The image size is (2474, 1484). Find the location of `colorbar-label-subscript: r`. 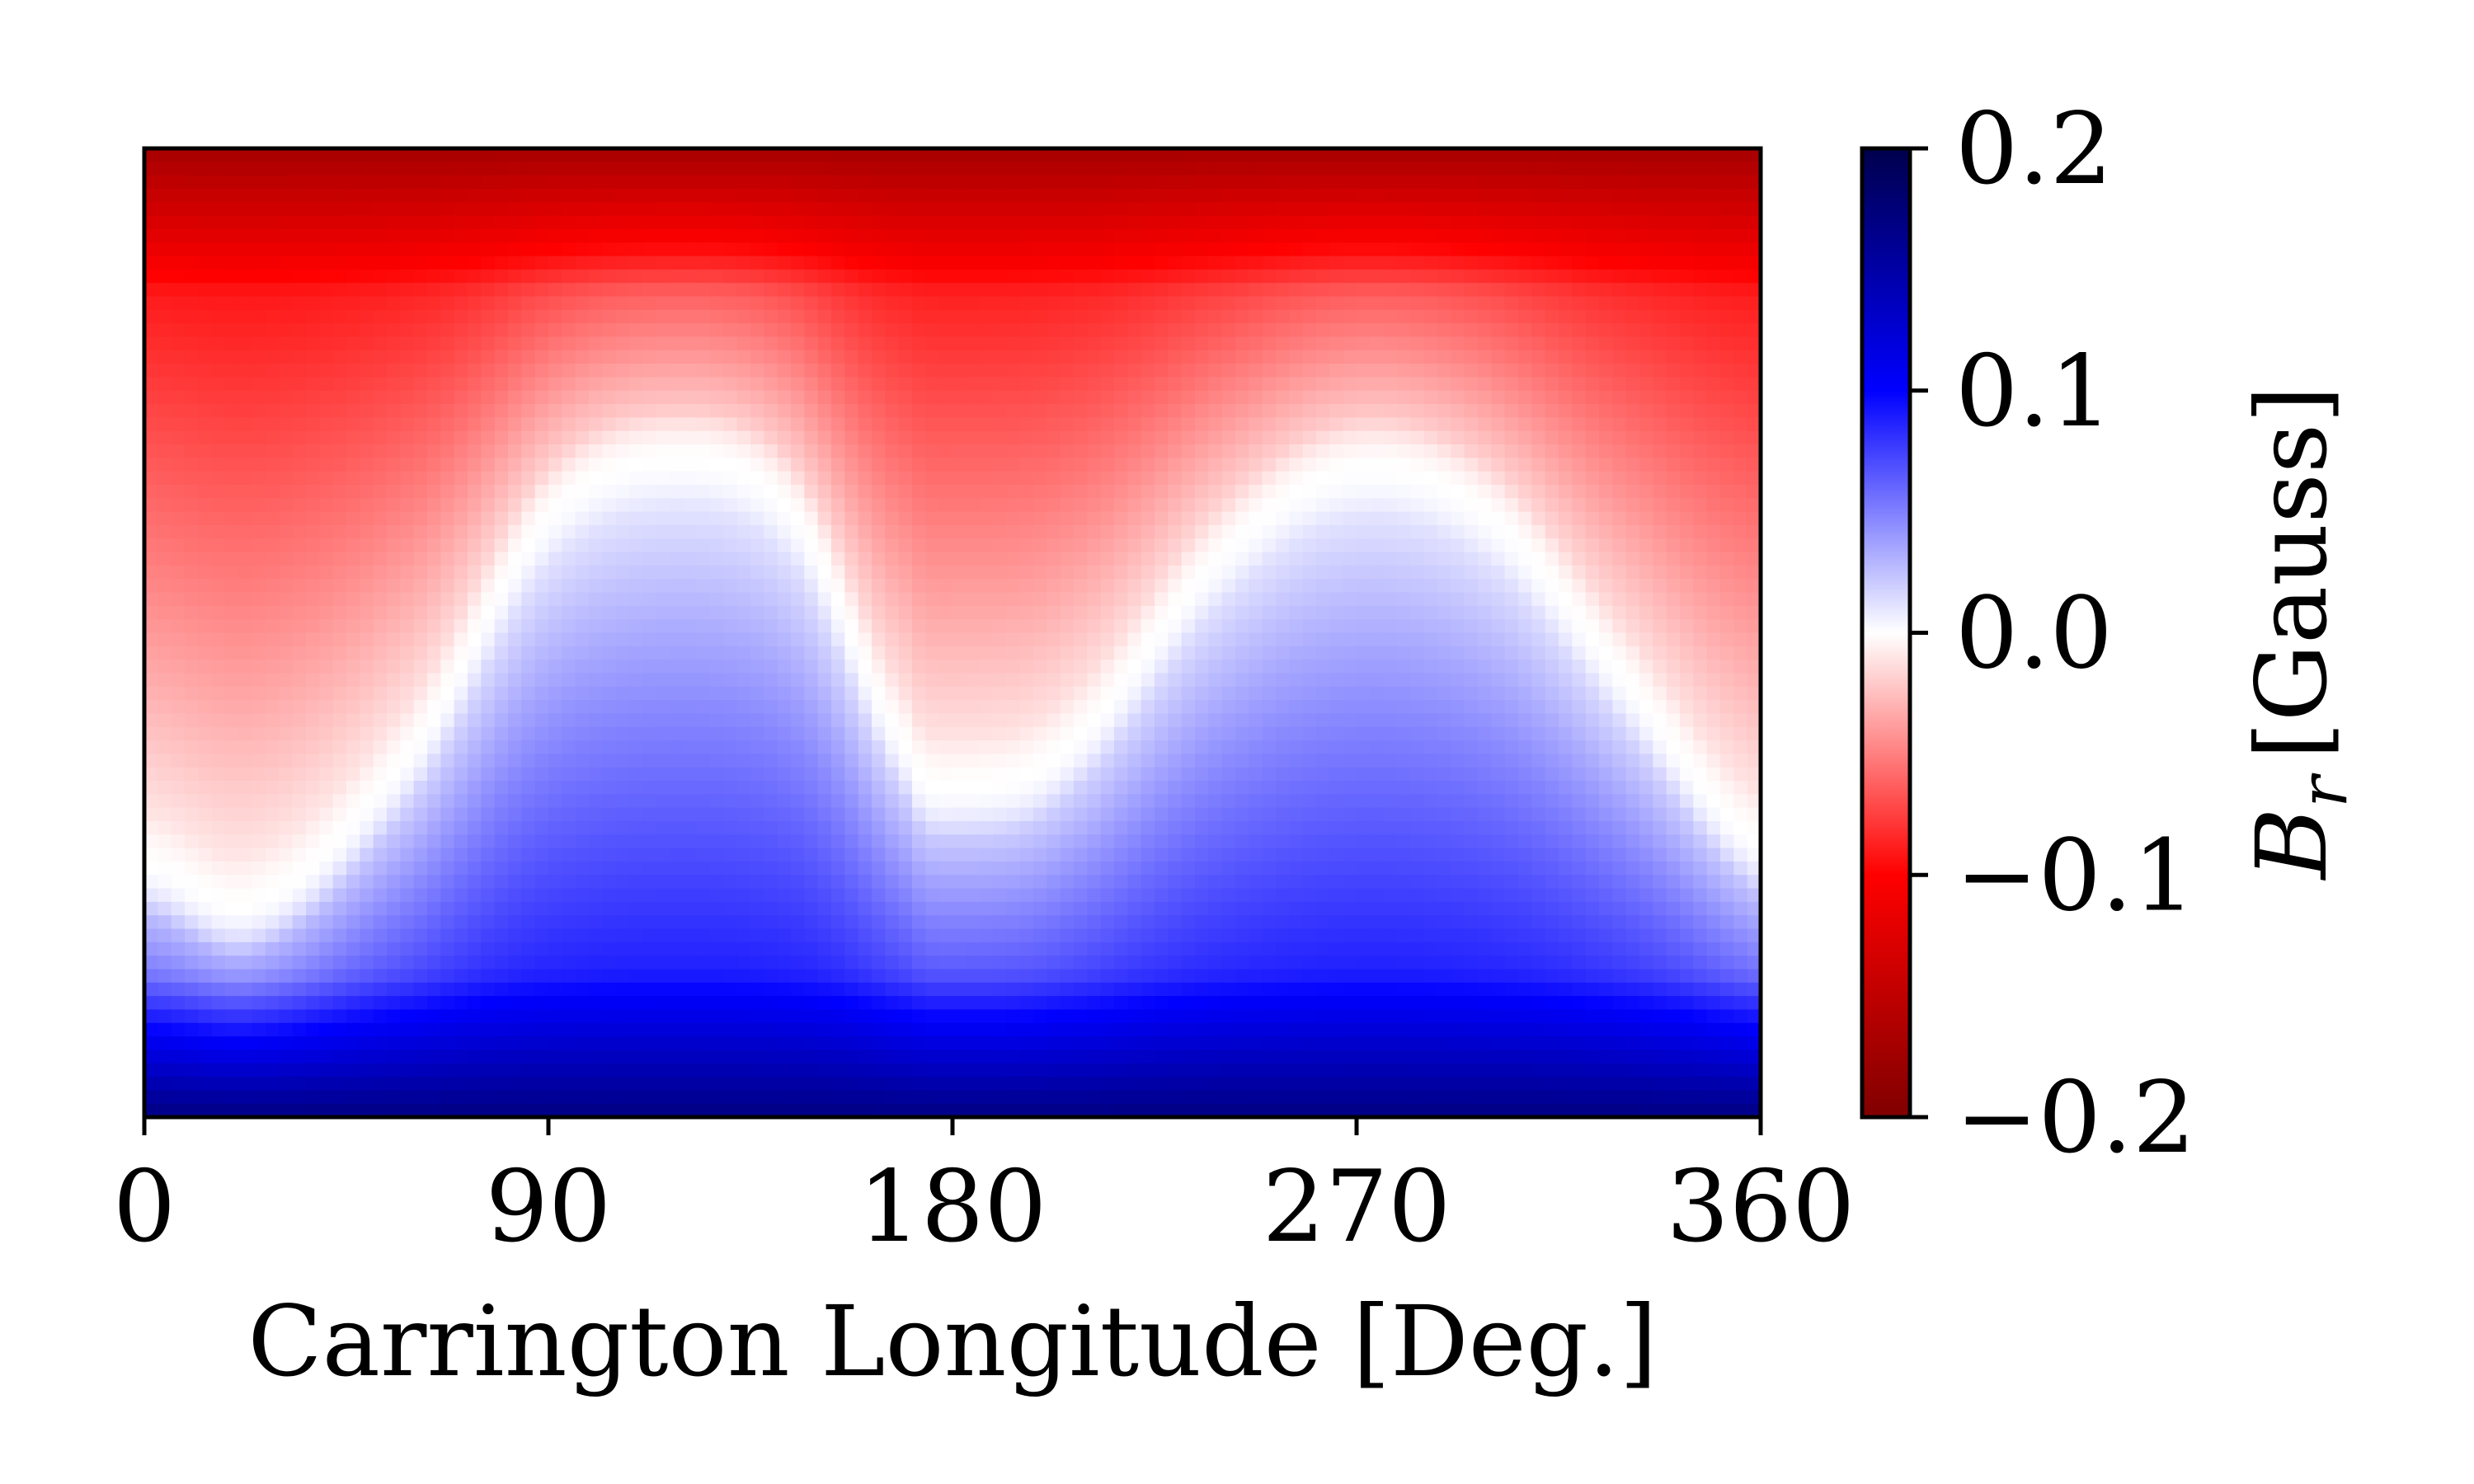

colorbar-label-subscript: r is located at coordinates (2323, 790).